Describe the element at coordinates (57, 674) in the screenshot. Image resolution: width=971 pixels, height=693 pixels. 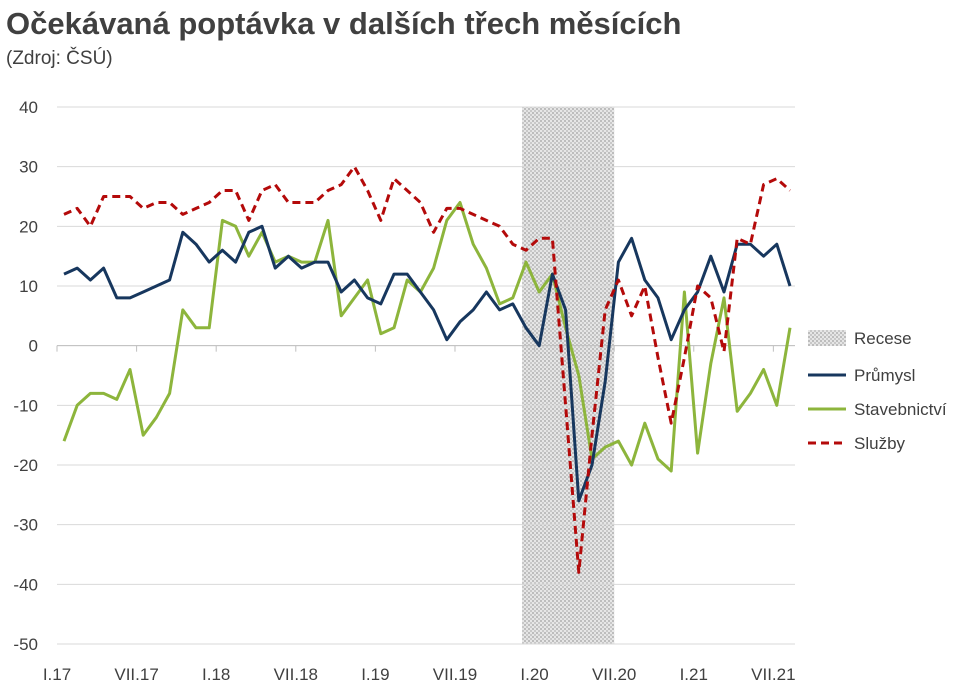
I see `x-tick-label: I.17` at that location.